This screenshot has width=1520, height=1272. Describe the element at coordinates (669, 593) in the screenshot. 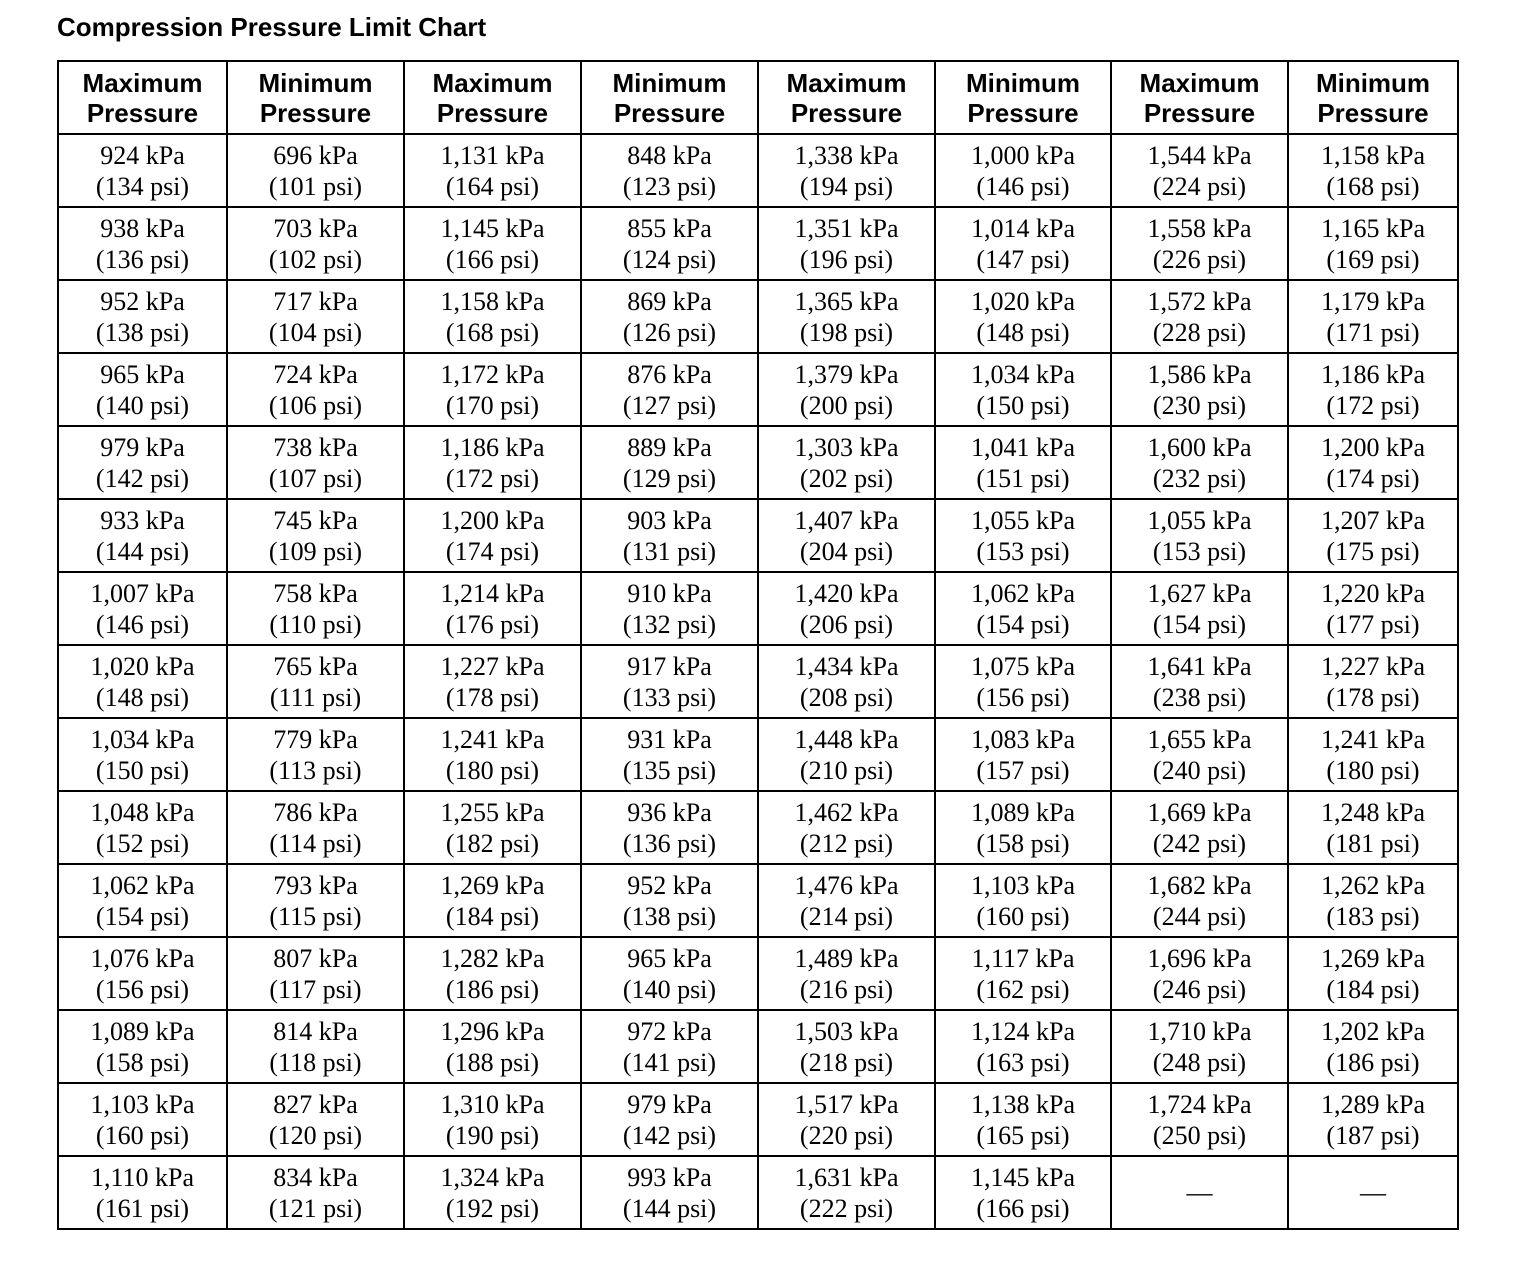

I see `cell-text: 910 kPa` at that location.